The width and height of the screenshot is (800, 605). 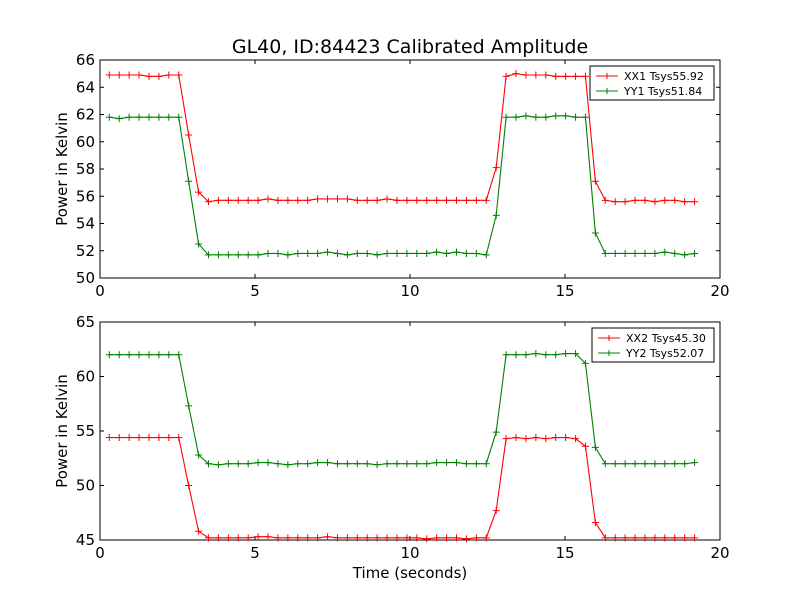 I want to click on legend-label: XX2 Tsys45.30, so click(x=666, y=338).